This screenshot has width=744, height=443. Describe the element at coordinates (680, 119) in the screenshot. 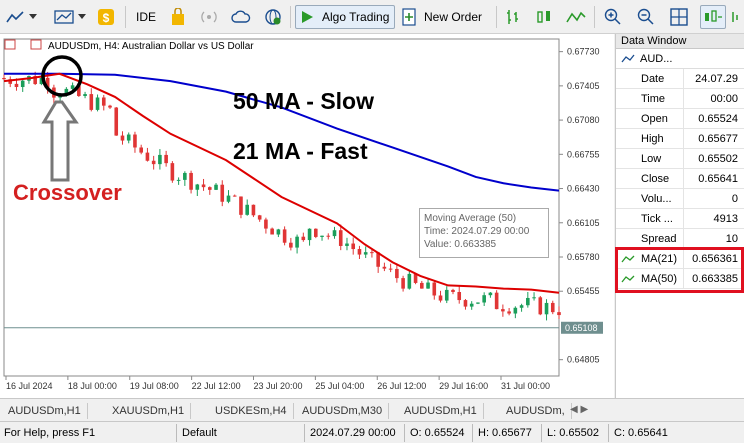

I see `data-window-row: Open 0.65524` at that location.